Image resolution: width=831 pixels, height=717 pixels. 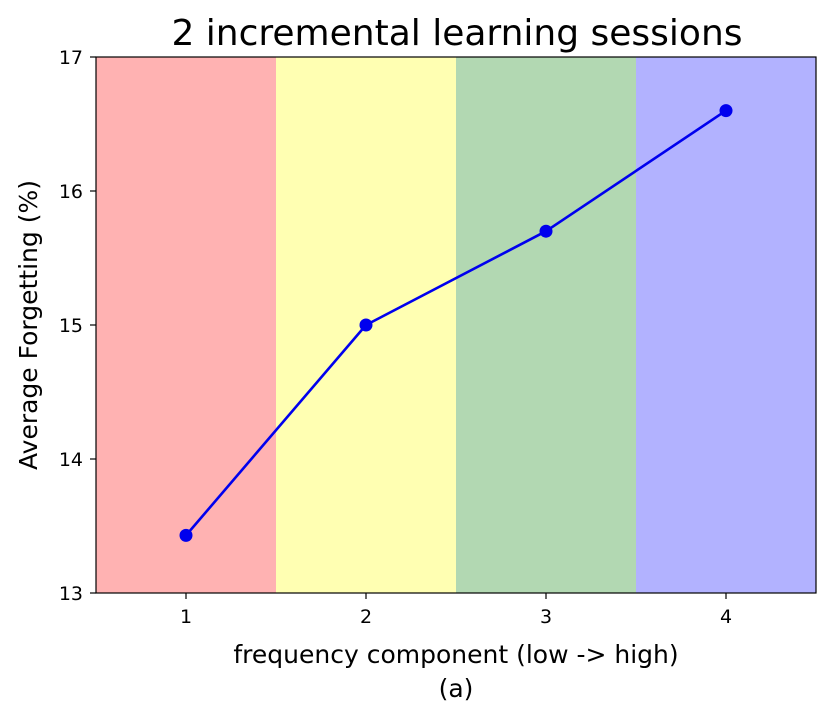 What do you see at coordinates (546, 617) in the screenshot?
I see `x-tick-label: 3` at bounding box center [546, 617].